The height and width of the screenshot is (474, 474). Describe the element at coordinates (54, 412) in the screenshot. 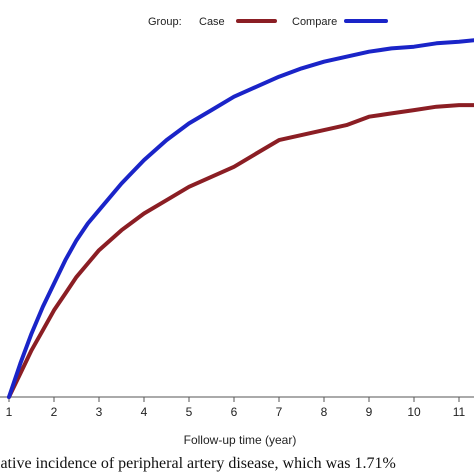

I see `x-tick-label: 2` at that location.